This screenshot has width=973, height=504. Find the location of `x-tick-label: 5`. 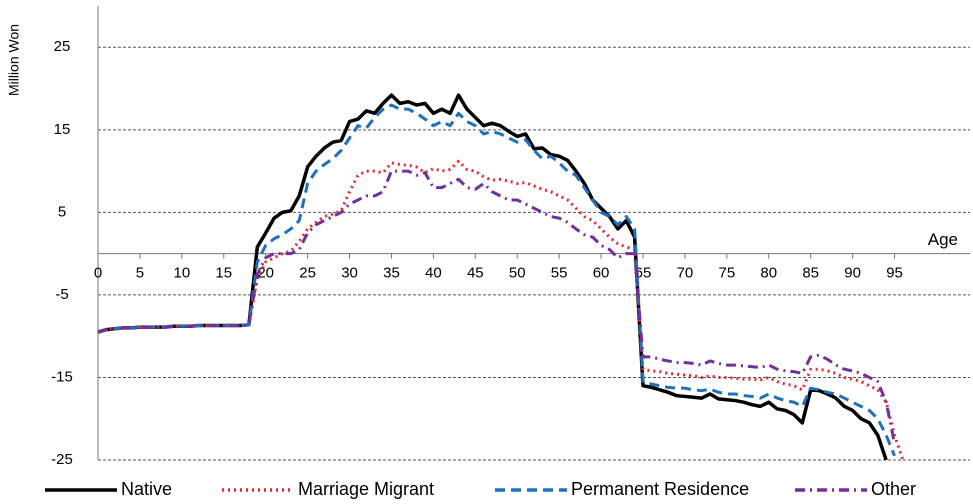

x-tick-label: 5 is located at coordinates (140, 273).